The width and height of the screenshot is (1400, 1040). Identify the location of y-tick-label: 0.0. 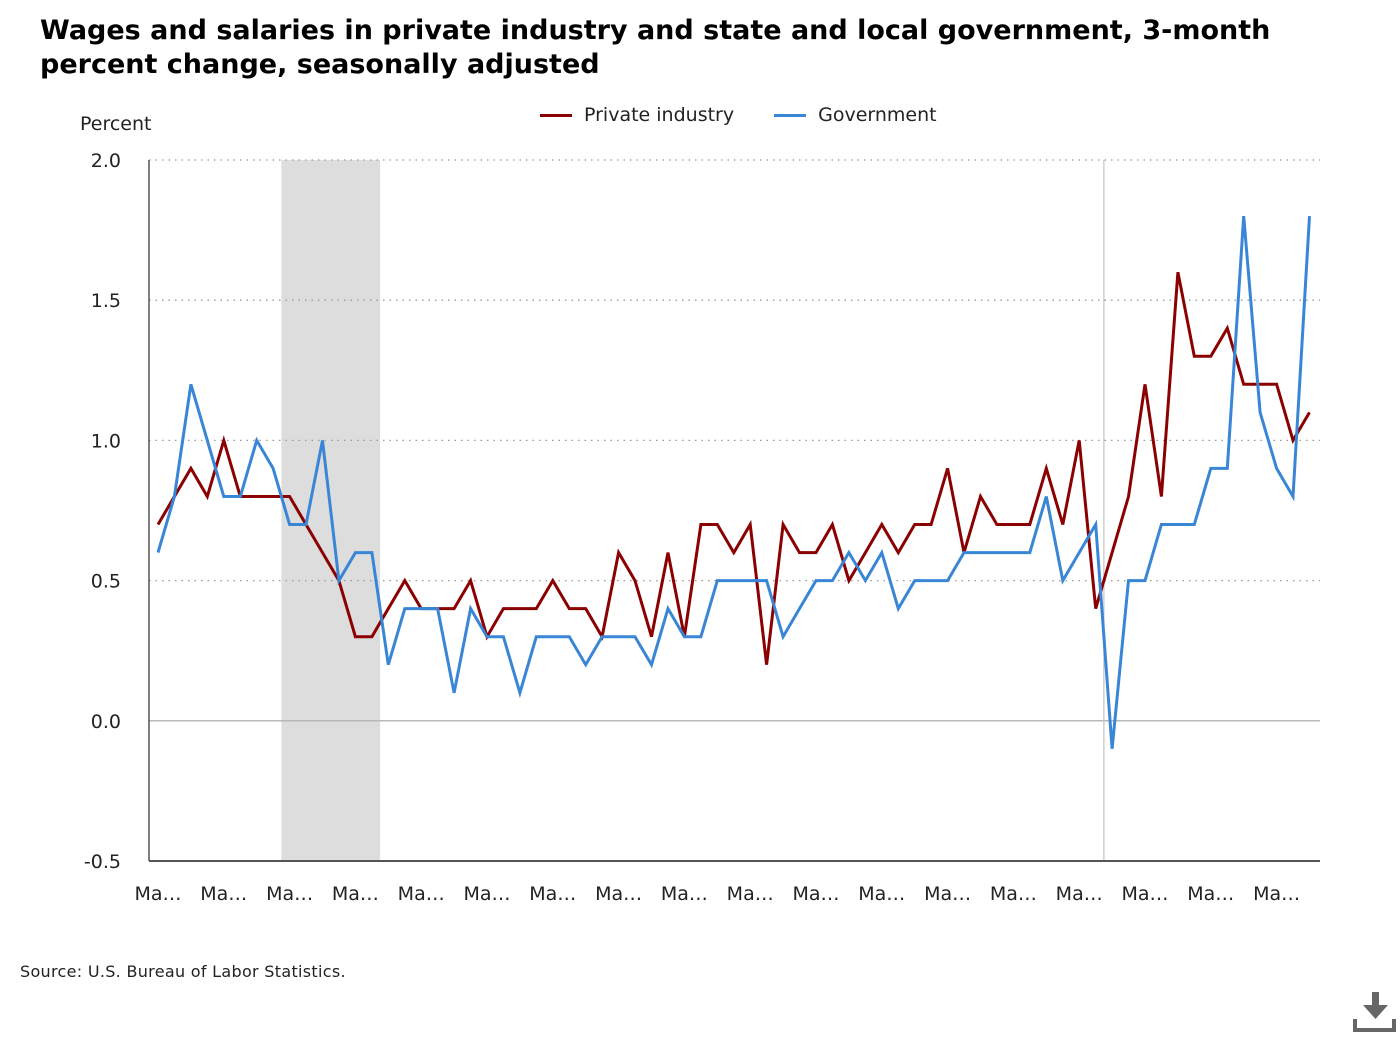
(106, 722).